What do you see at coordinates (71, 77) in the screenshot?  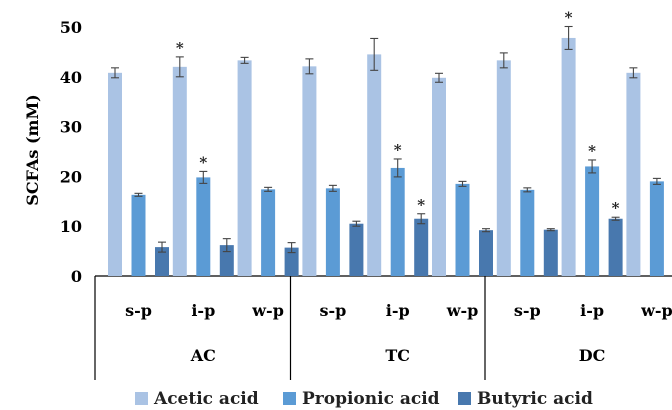 I see `y-tick-label: 40` at bounding box center [71, 77].